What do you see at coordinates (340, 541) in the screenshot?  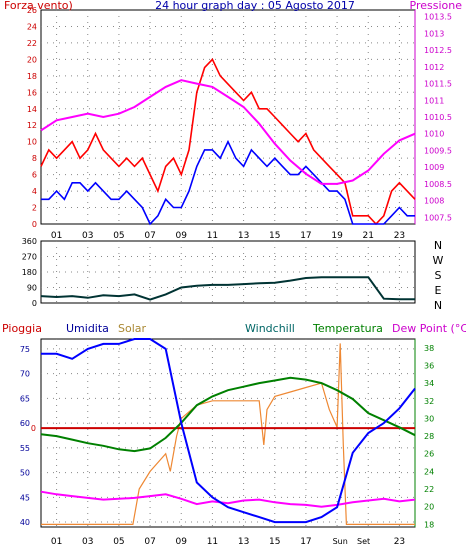 I see `sunset-label-sun: Sun` at bounding box center [340, 541].